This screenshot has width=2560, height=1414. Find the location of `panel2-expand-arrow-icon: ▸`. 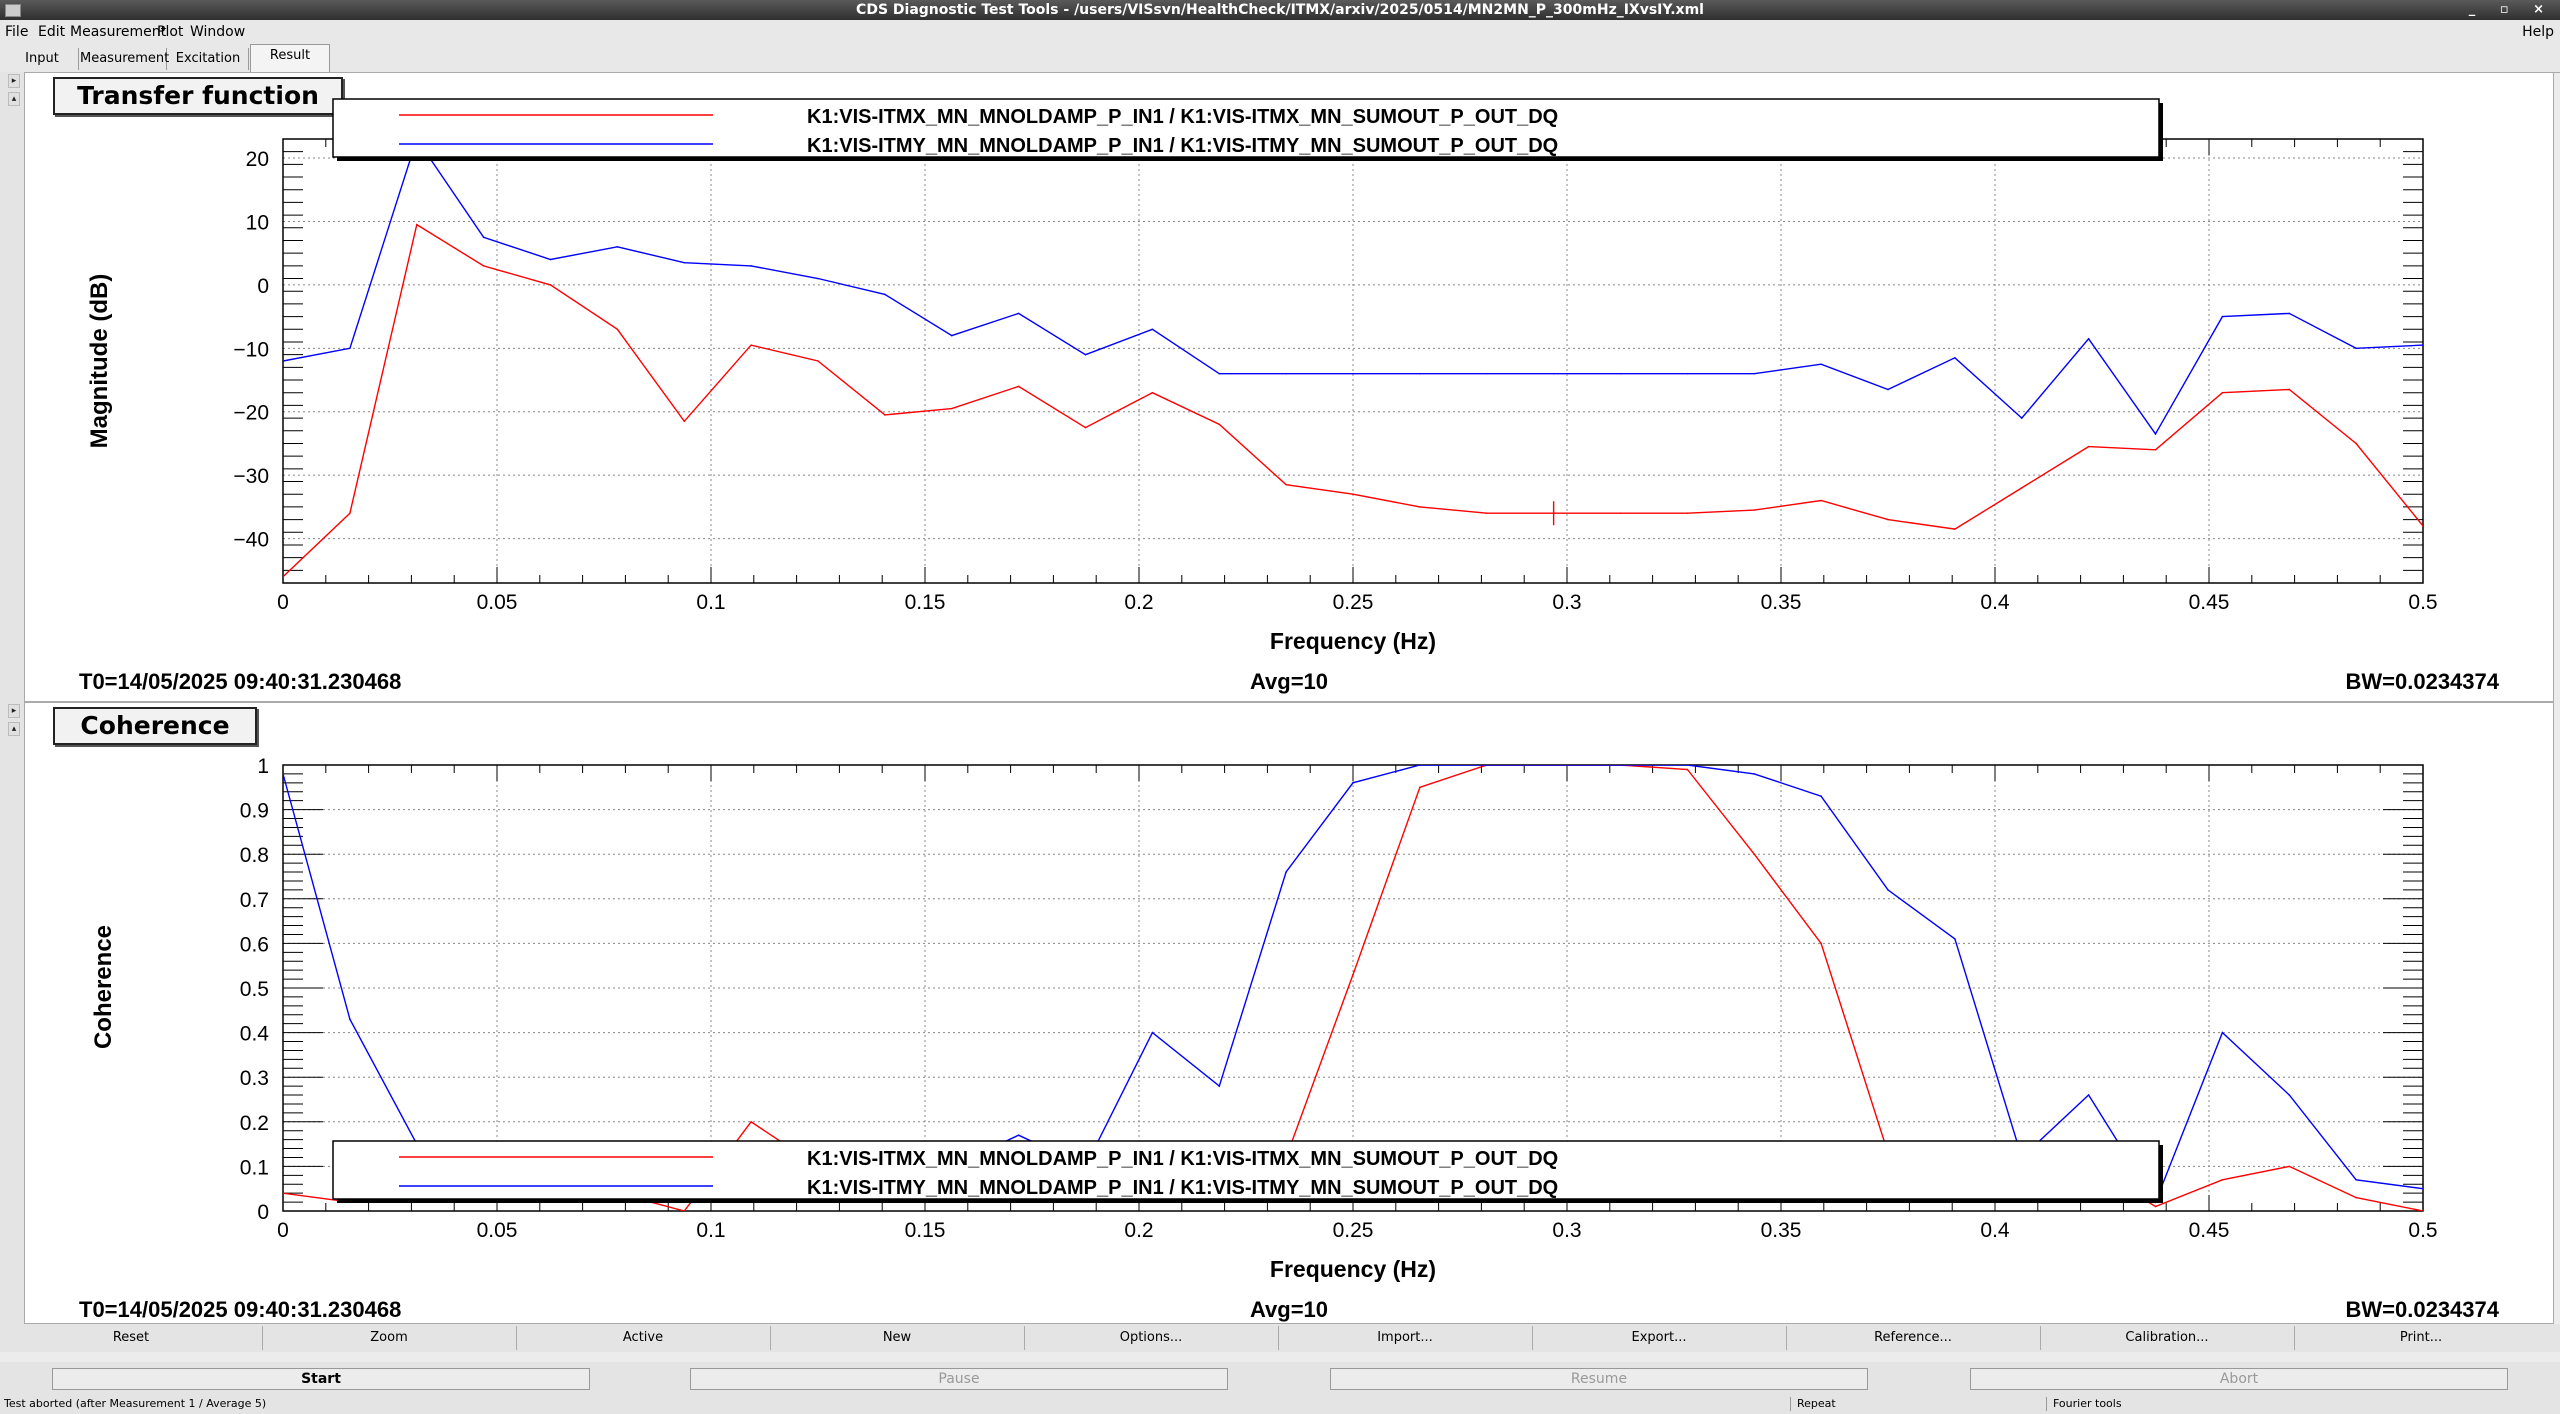

panel2-expand-arrow-icon: ▸ is located at coordinates (14, 711).